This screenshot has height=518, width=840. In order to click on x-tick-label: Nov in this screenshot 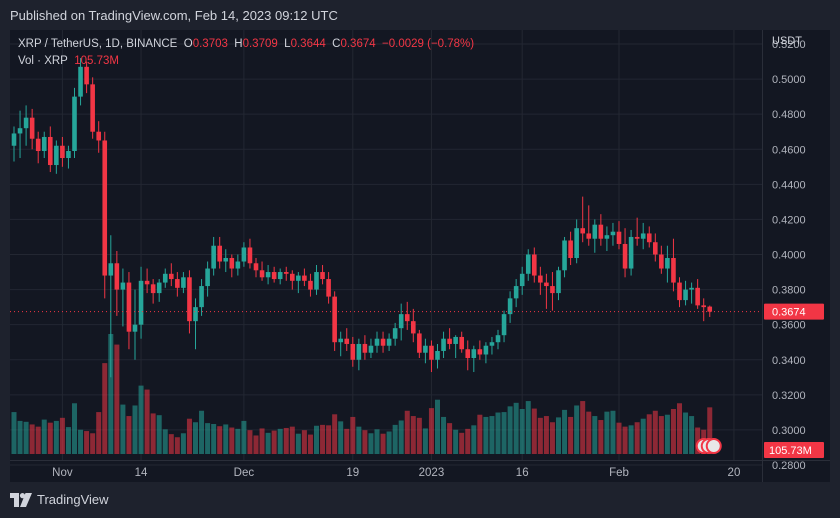, I will do `click(62, 473)`.